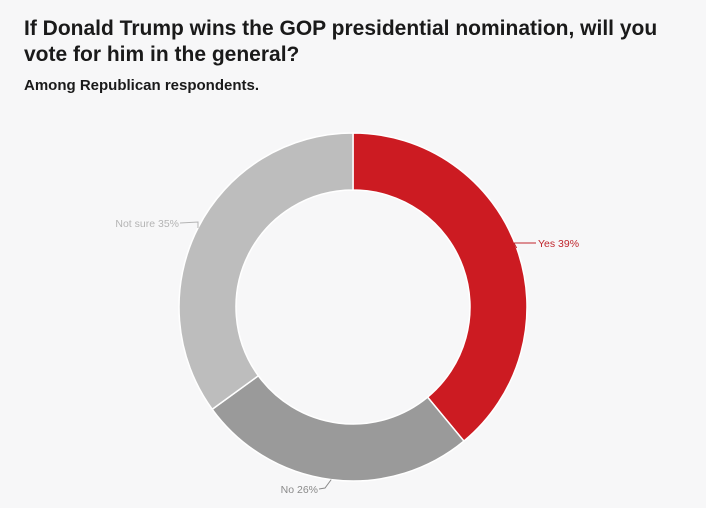  I want to click on chart-subtitle: Among Republican respondents., so click(142, 85).